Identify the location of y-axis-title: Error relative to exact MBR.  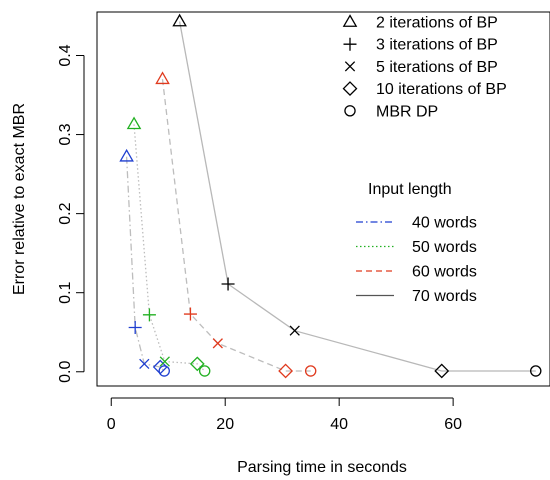
(19, 199).